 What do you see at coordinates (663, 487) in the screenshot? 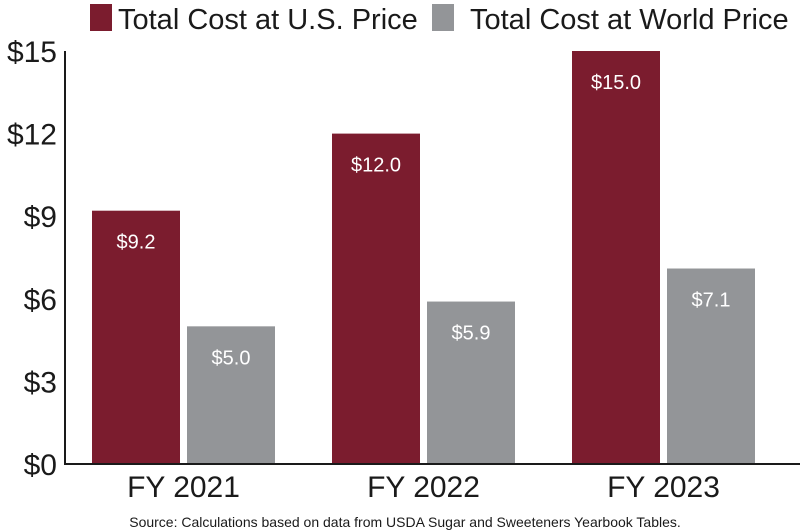
I see `x-category-label: FY 2023` at bounding box center [663, 487].